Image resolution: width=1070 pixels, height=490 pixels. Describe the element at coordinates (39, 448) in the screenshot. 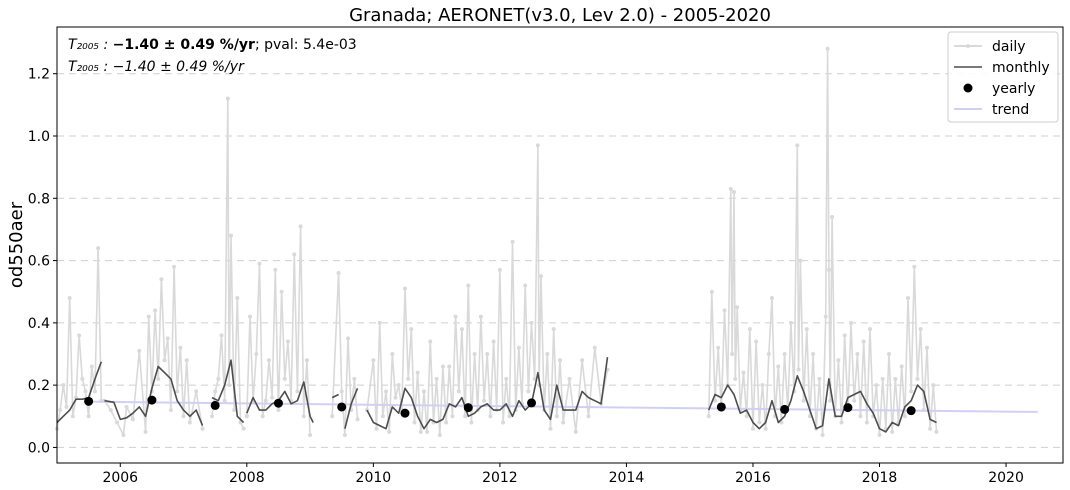

I see `y-tick-label: 0.0` at that location.